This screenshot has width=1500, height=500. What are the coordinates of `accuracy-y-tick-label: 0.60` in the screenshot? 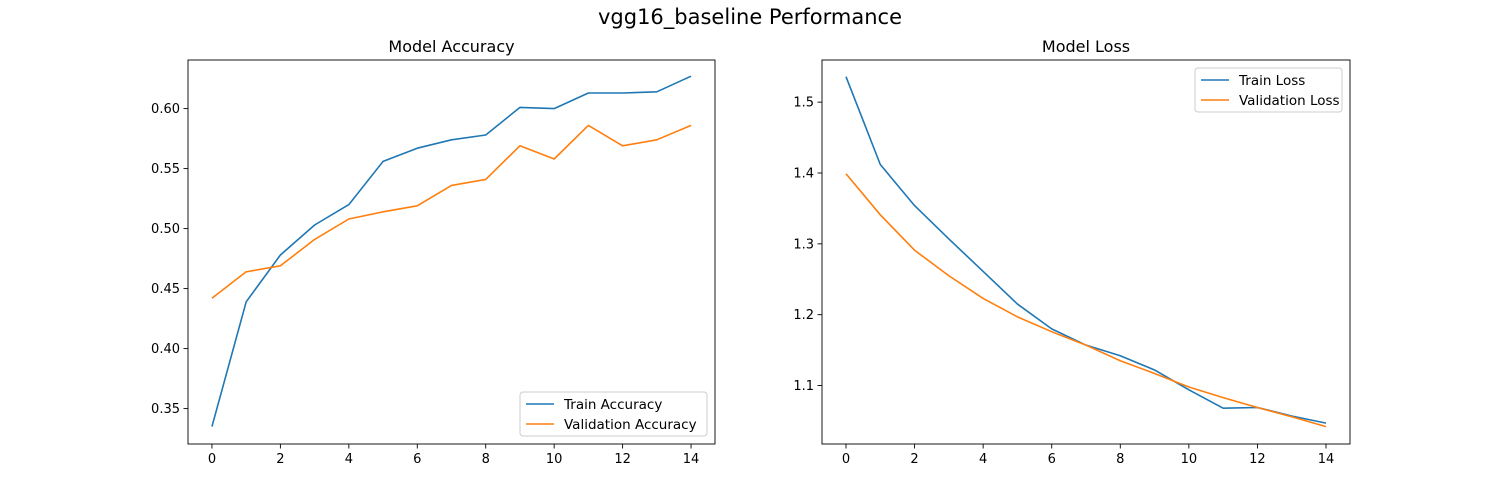 It's located at (165, 109).